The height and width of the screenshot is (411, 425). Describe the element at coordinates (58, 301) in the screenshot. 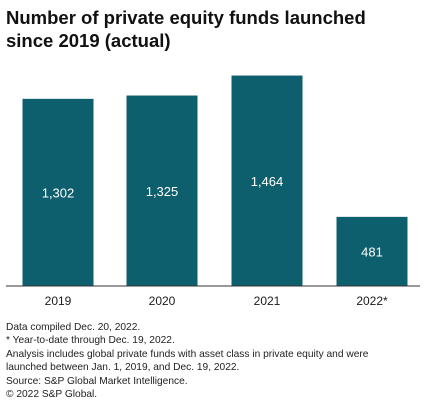

I see `x-tick-label: 2019` at that location.